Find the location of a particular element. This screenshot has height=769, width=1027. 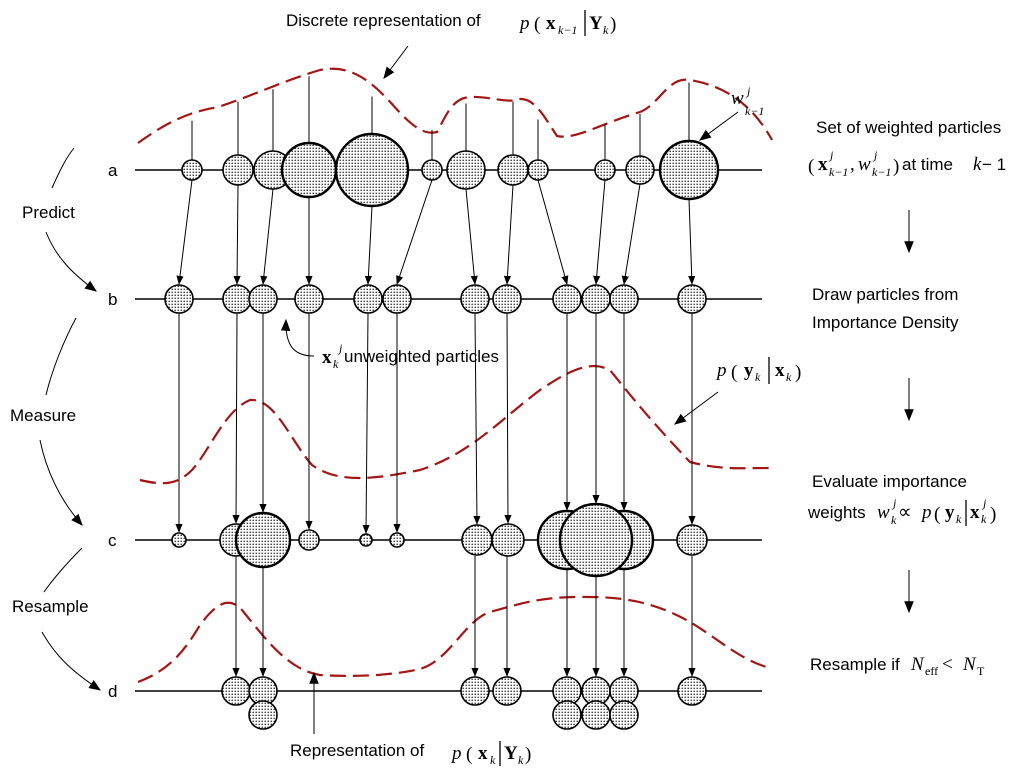

likelihood-y: y is located at coordinates (749, 370).